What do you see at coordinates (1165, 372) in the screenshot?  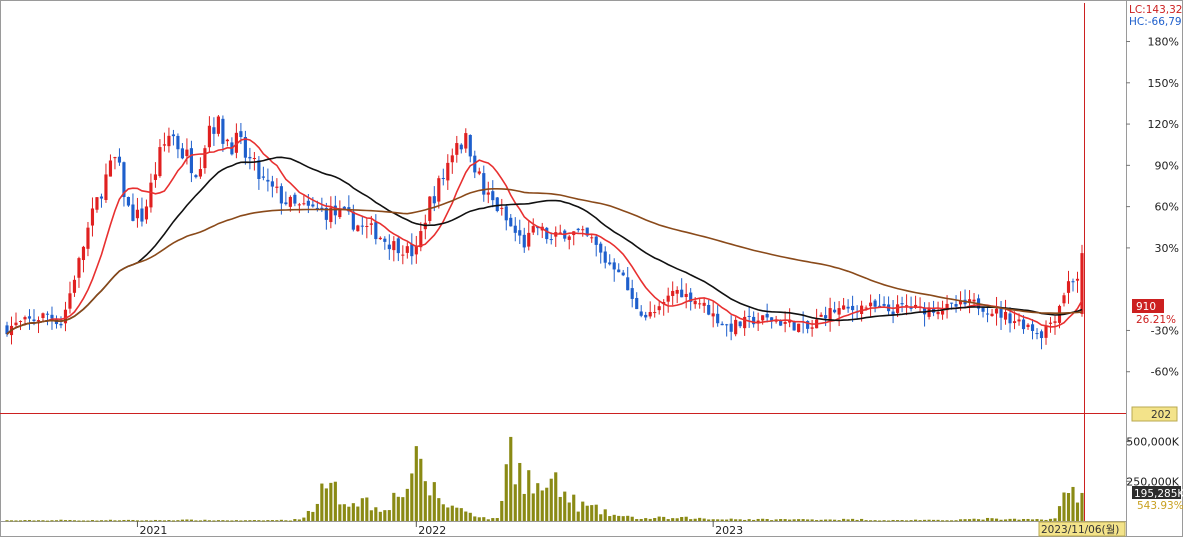 I see `price-tick-label: -60%` at bounding box center [1165, 372].